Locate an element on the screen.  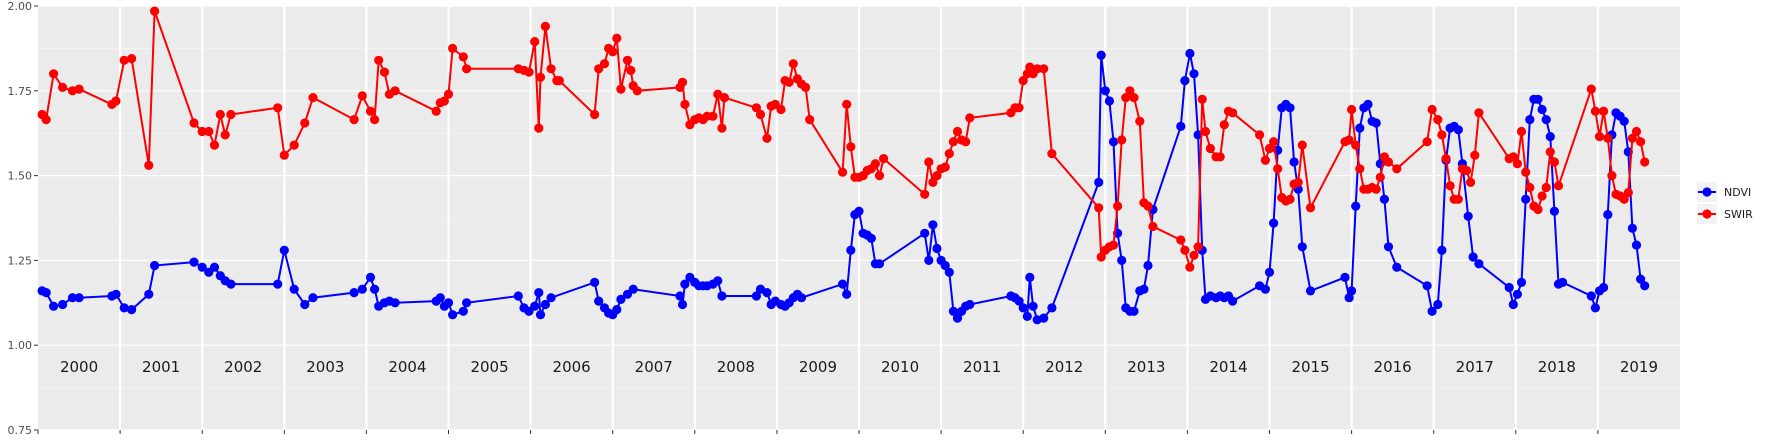
legend: NDVI SWIR is located at coordinates (1725, 203).